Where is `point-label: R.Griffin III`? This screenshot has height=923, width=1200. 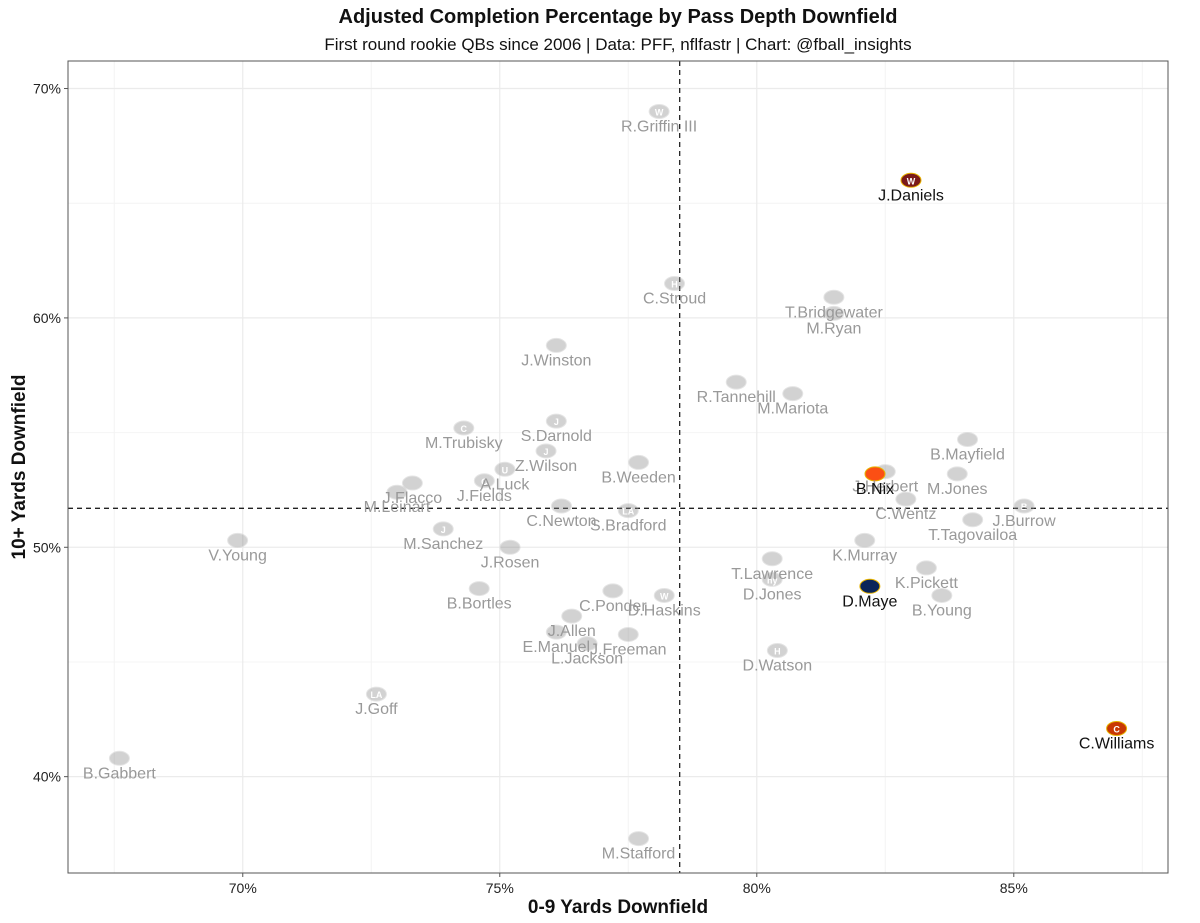
point-label: R.Griffin III is located at coordinates (659, 126).